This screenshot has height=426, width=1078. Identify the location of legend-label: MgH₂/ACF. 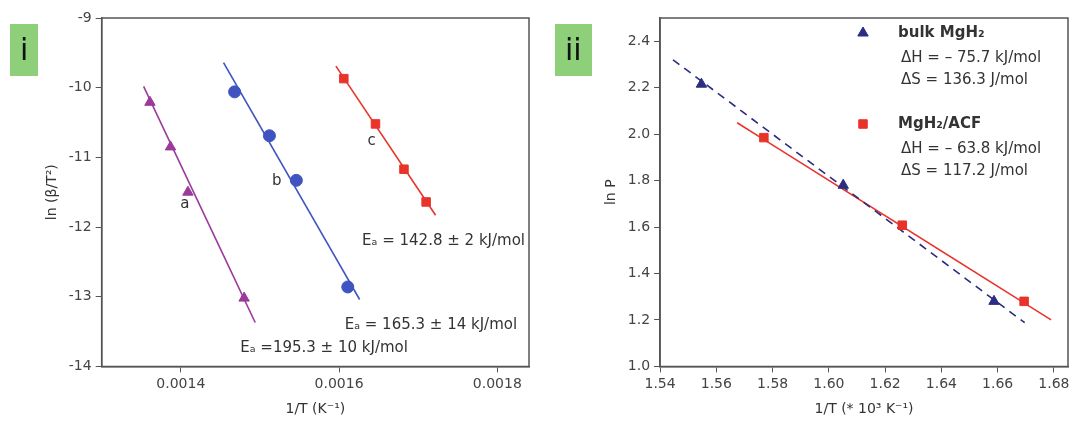
(940, 122).